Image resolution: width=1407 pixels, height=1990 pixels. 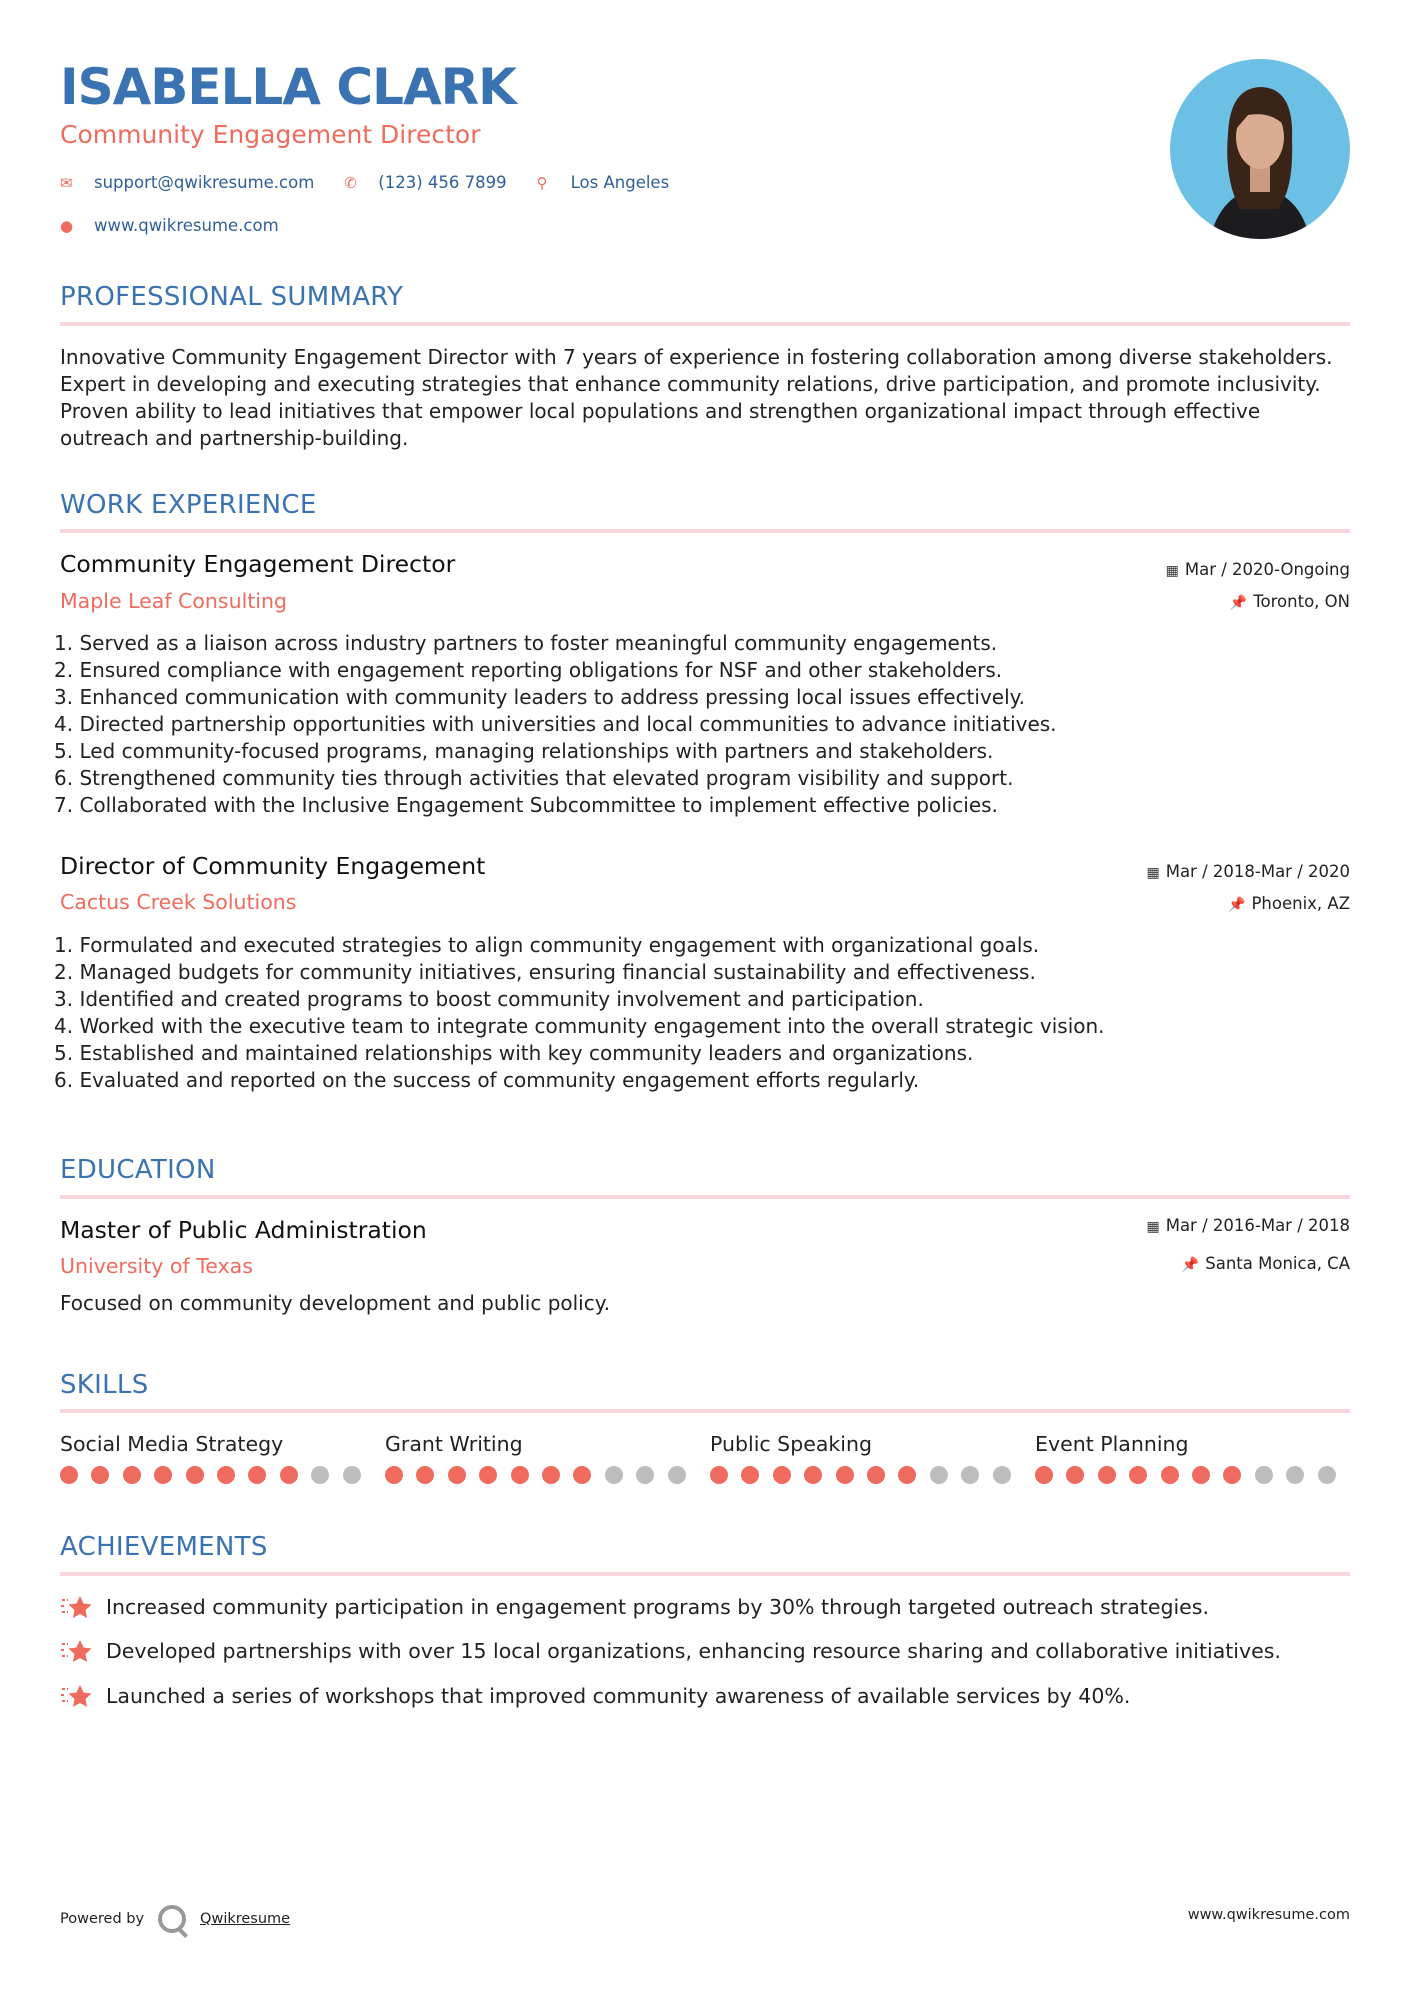 I want to click on location-text: Phoenix, AZ, so click(x=1300, y=903).